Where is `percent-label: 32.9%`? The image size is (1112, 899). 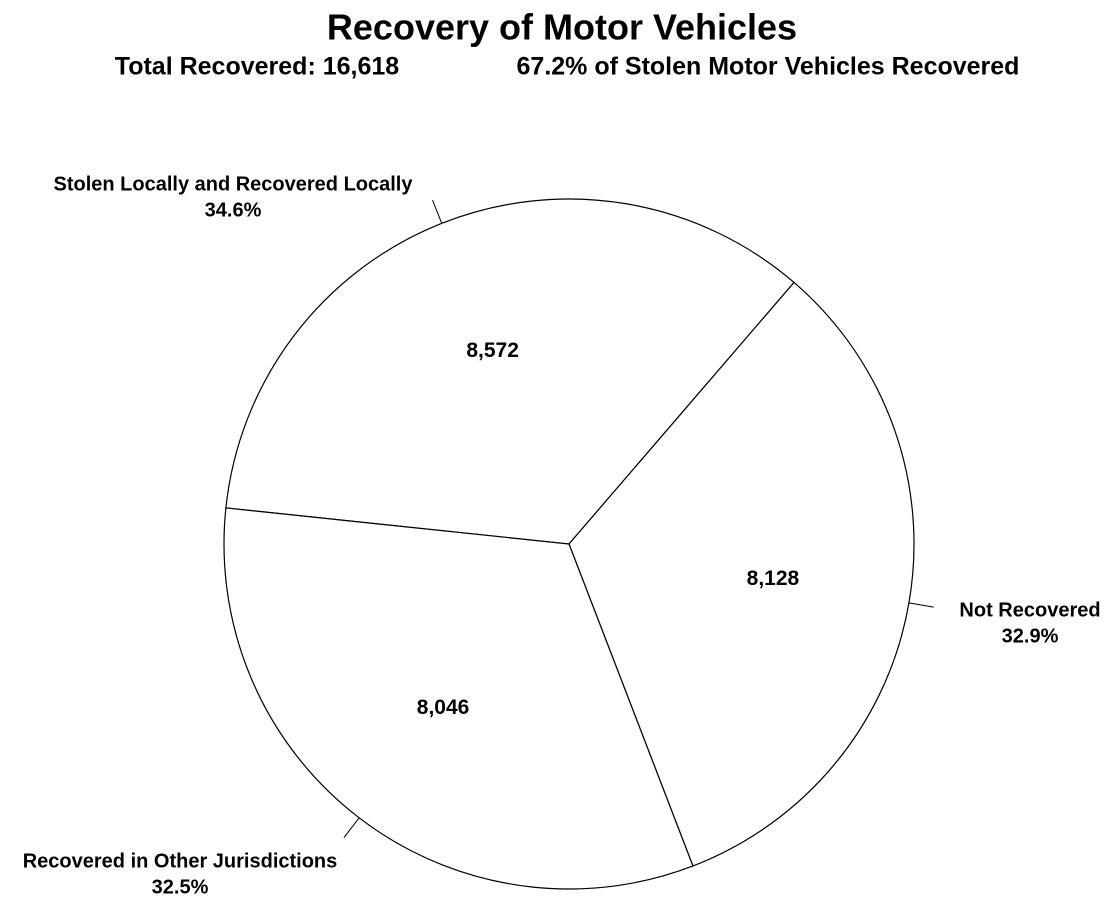
percent-label: 32.9% is located at coordinates (1030, 636).